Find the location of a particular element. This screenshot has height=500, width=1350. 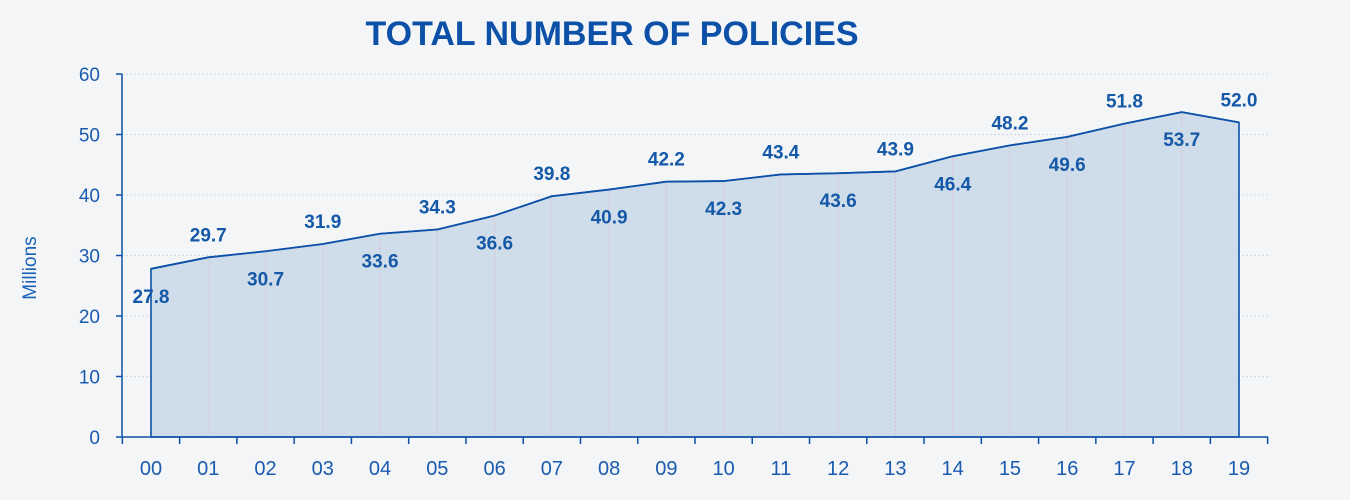

x-tick-label: 13 is located at coordinates (895, 469).